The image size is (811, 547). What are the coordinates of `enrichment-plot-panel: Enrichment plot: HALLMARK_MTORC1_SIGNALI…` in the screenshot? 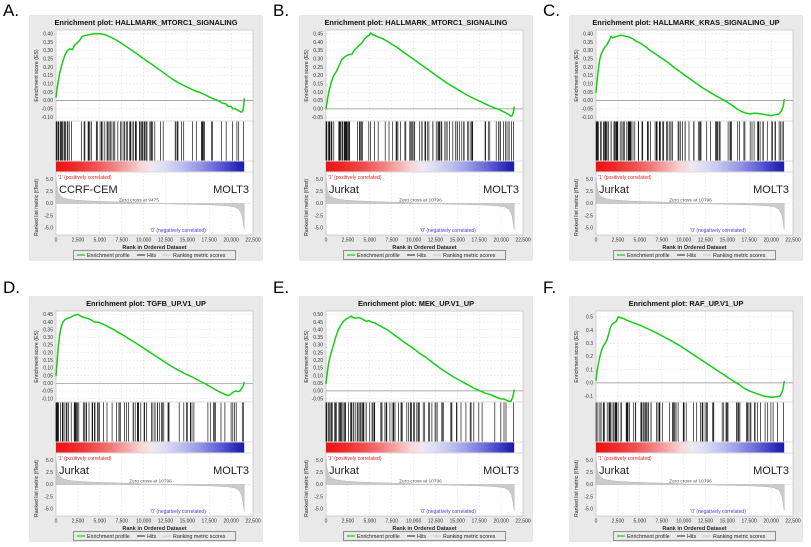 It's located at (146, 138).